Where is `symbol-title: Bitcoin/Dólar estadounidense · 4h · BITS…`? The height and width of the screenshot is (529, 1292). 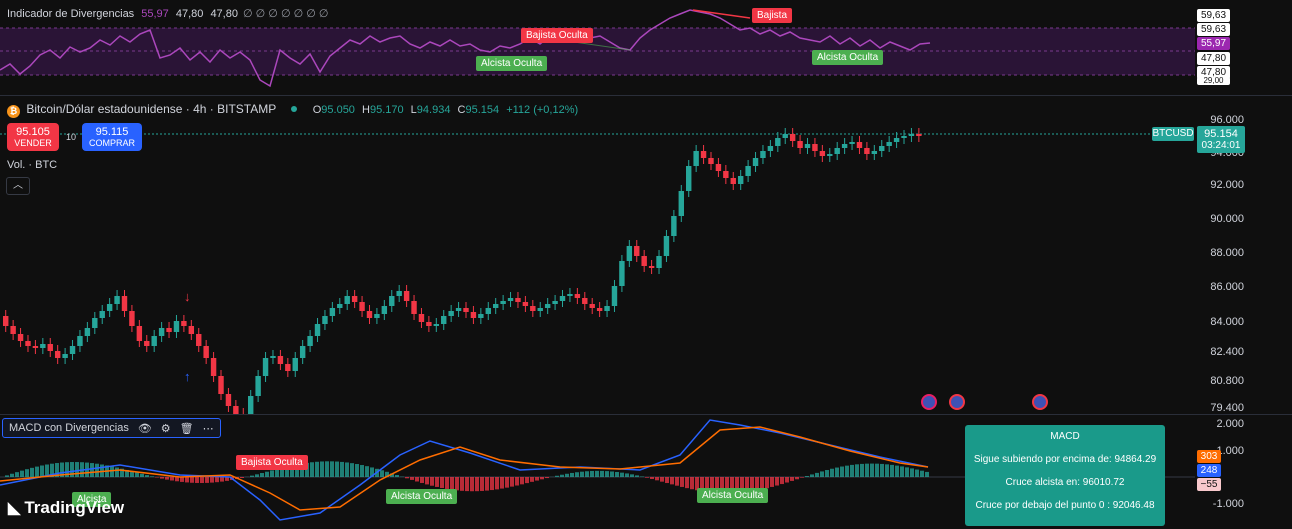 symbol-title: Bitcoin/Dólar estadounidense · 4h · BITS… is located at coordinates (151, 109).